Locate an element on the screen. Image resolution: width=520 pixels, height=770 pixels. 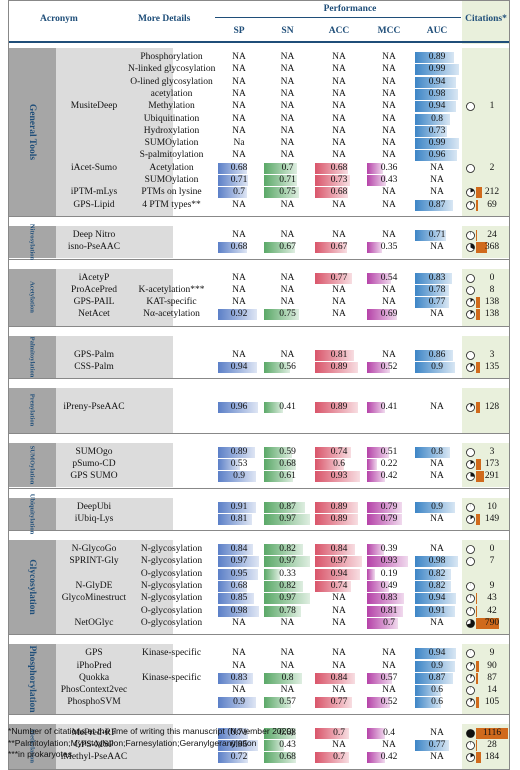
citation-count: 149 is located at coordinates (492, 518).